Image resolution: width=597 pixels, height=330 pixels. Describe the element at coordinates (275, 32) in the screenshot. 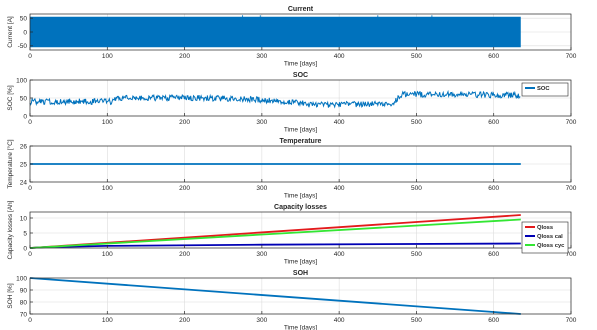

I see `series-band` at that location.